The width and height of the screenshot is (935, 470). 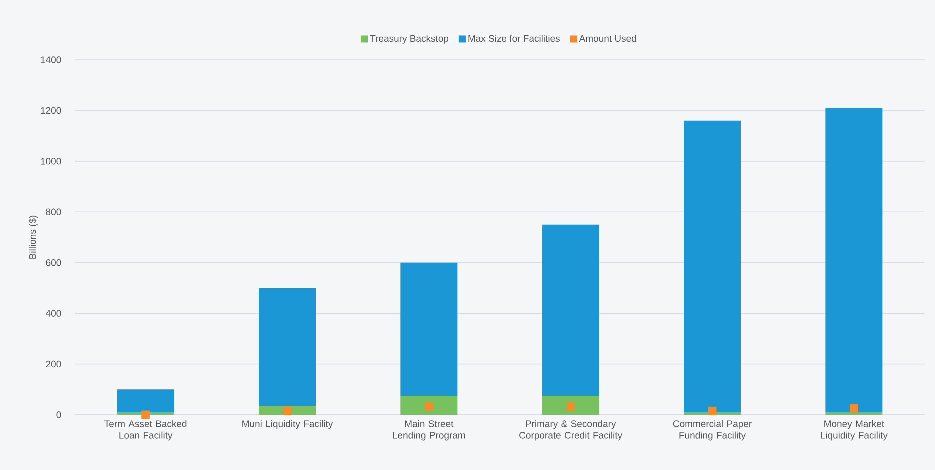 I want to click on y-tick-label: 1000, so click(x=51, y=161).